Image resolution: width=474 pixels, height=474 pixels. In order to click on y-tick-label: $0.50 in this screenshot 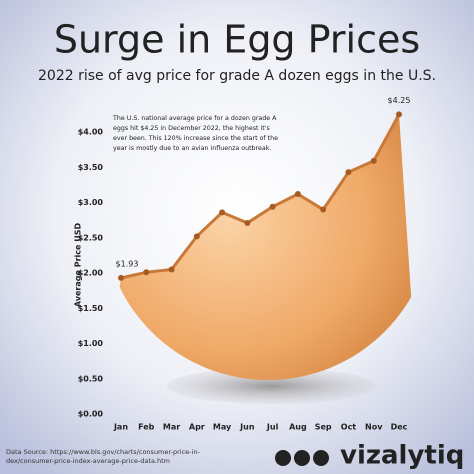, I will do `click(91, 378)`.